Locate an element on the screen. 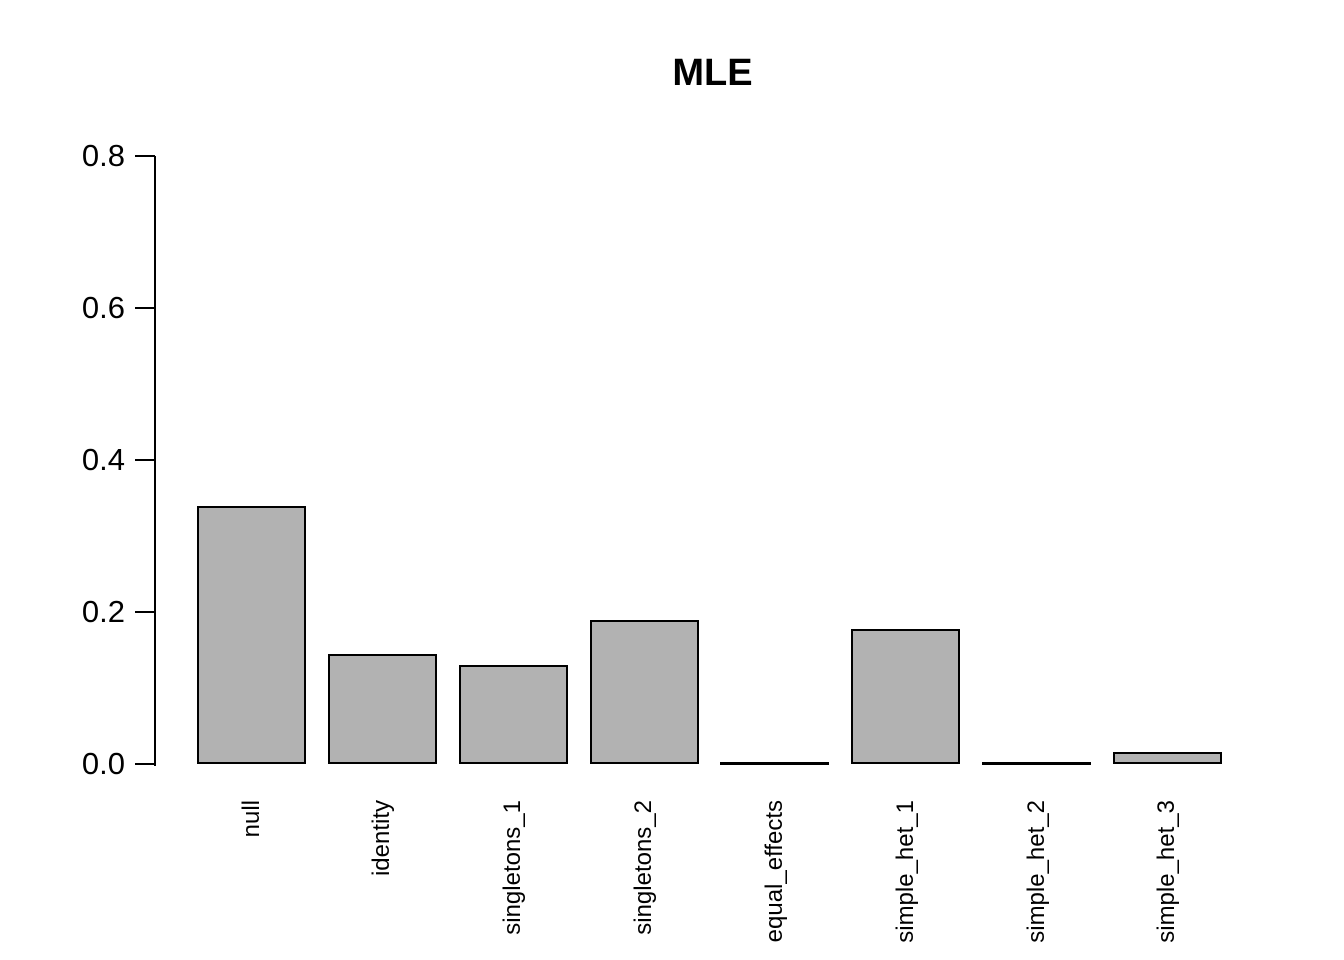 The image size is (1344, 960). x-category-label-text: simple_het_3 is located at coordinates (1166, 871).